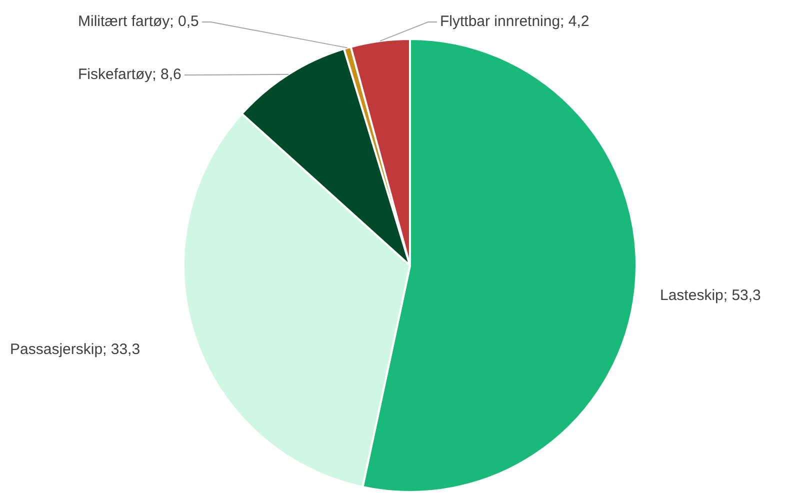 The image size is (790, 493). What do you see at coordinates (710, 295) in the screenshot?
I see `slice-label: Lasteskip; 53,3` at bounding box center [710, 295].